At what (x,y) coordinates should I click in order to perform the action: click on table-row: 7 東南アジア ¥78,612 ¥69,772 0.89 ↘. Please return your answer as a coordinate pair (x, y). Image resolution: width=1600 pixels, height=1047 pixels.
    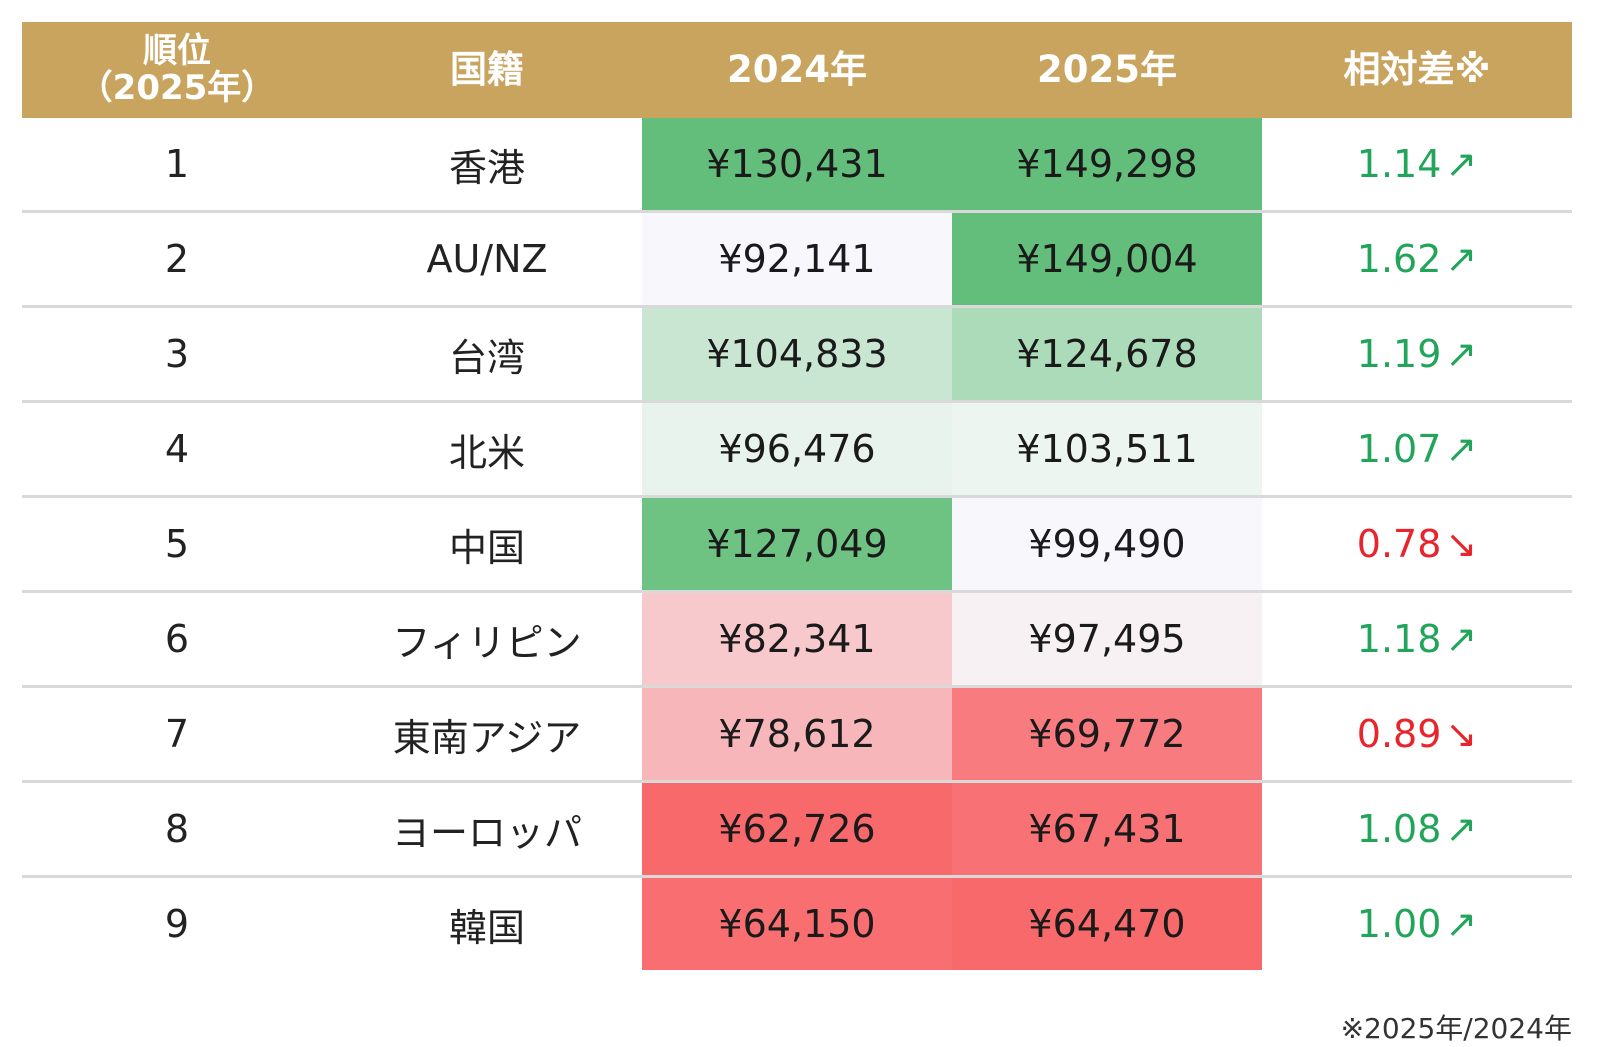
    Looking at the image, I should click on (797, 734).